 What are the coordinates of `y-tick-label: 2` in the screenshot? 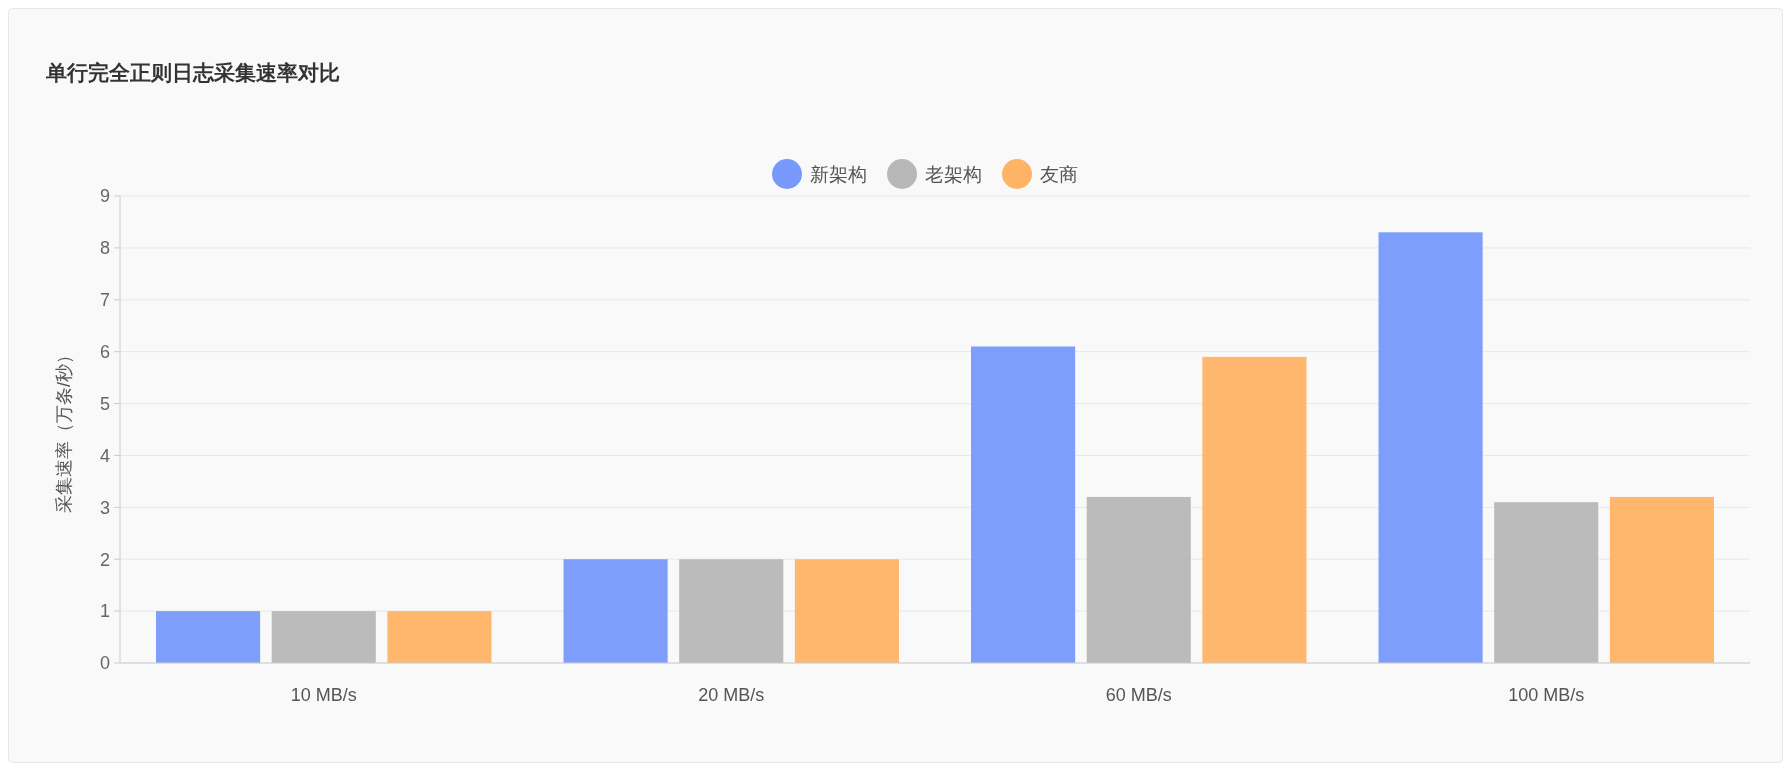 It's located at (104, 559).